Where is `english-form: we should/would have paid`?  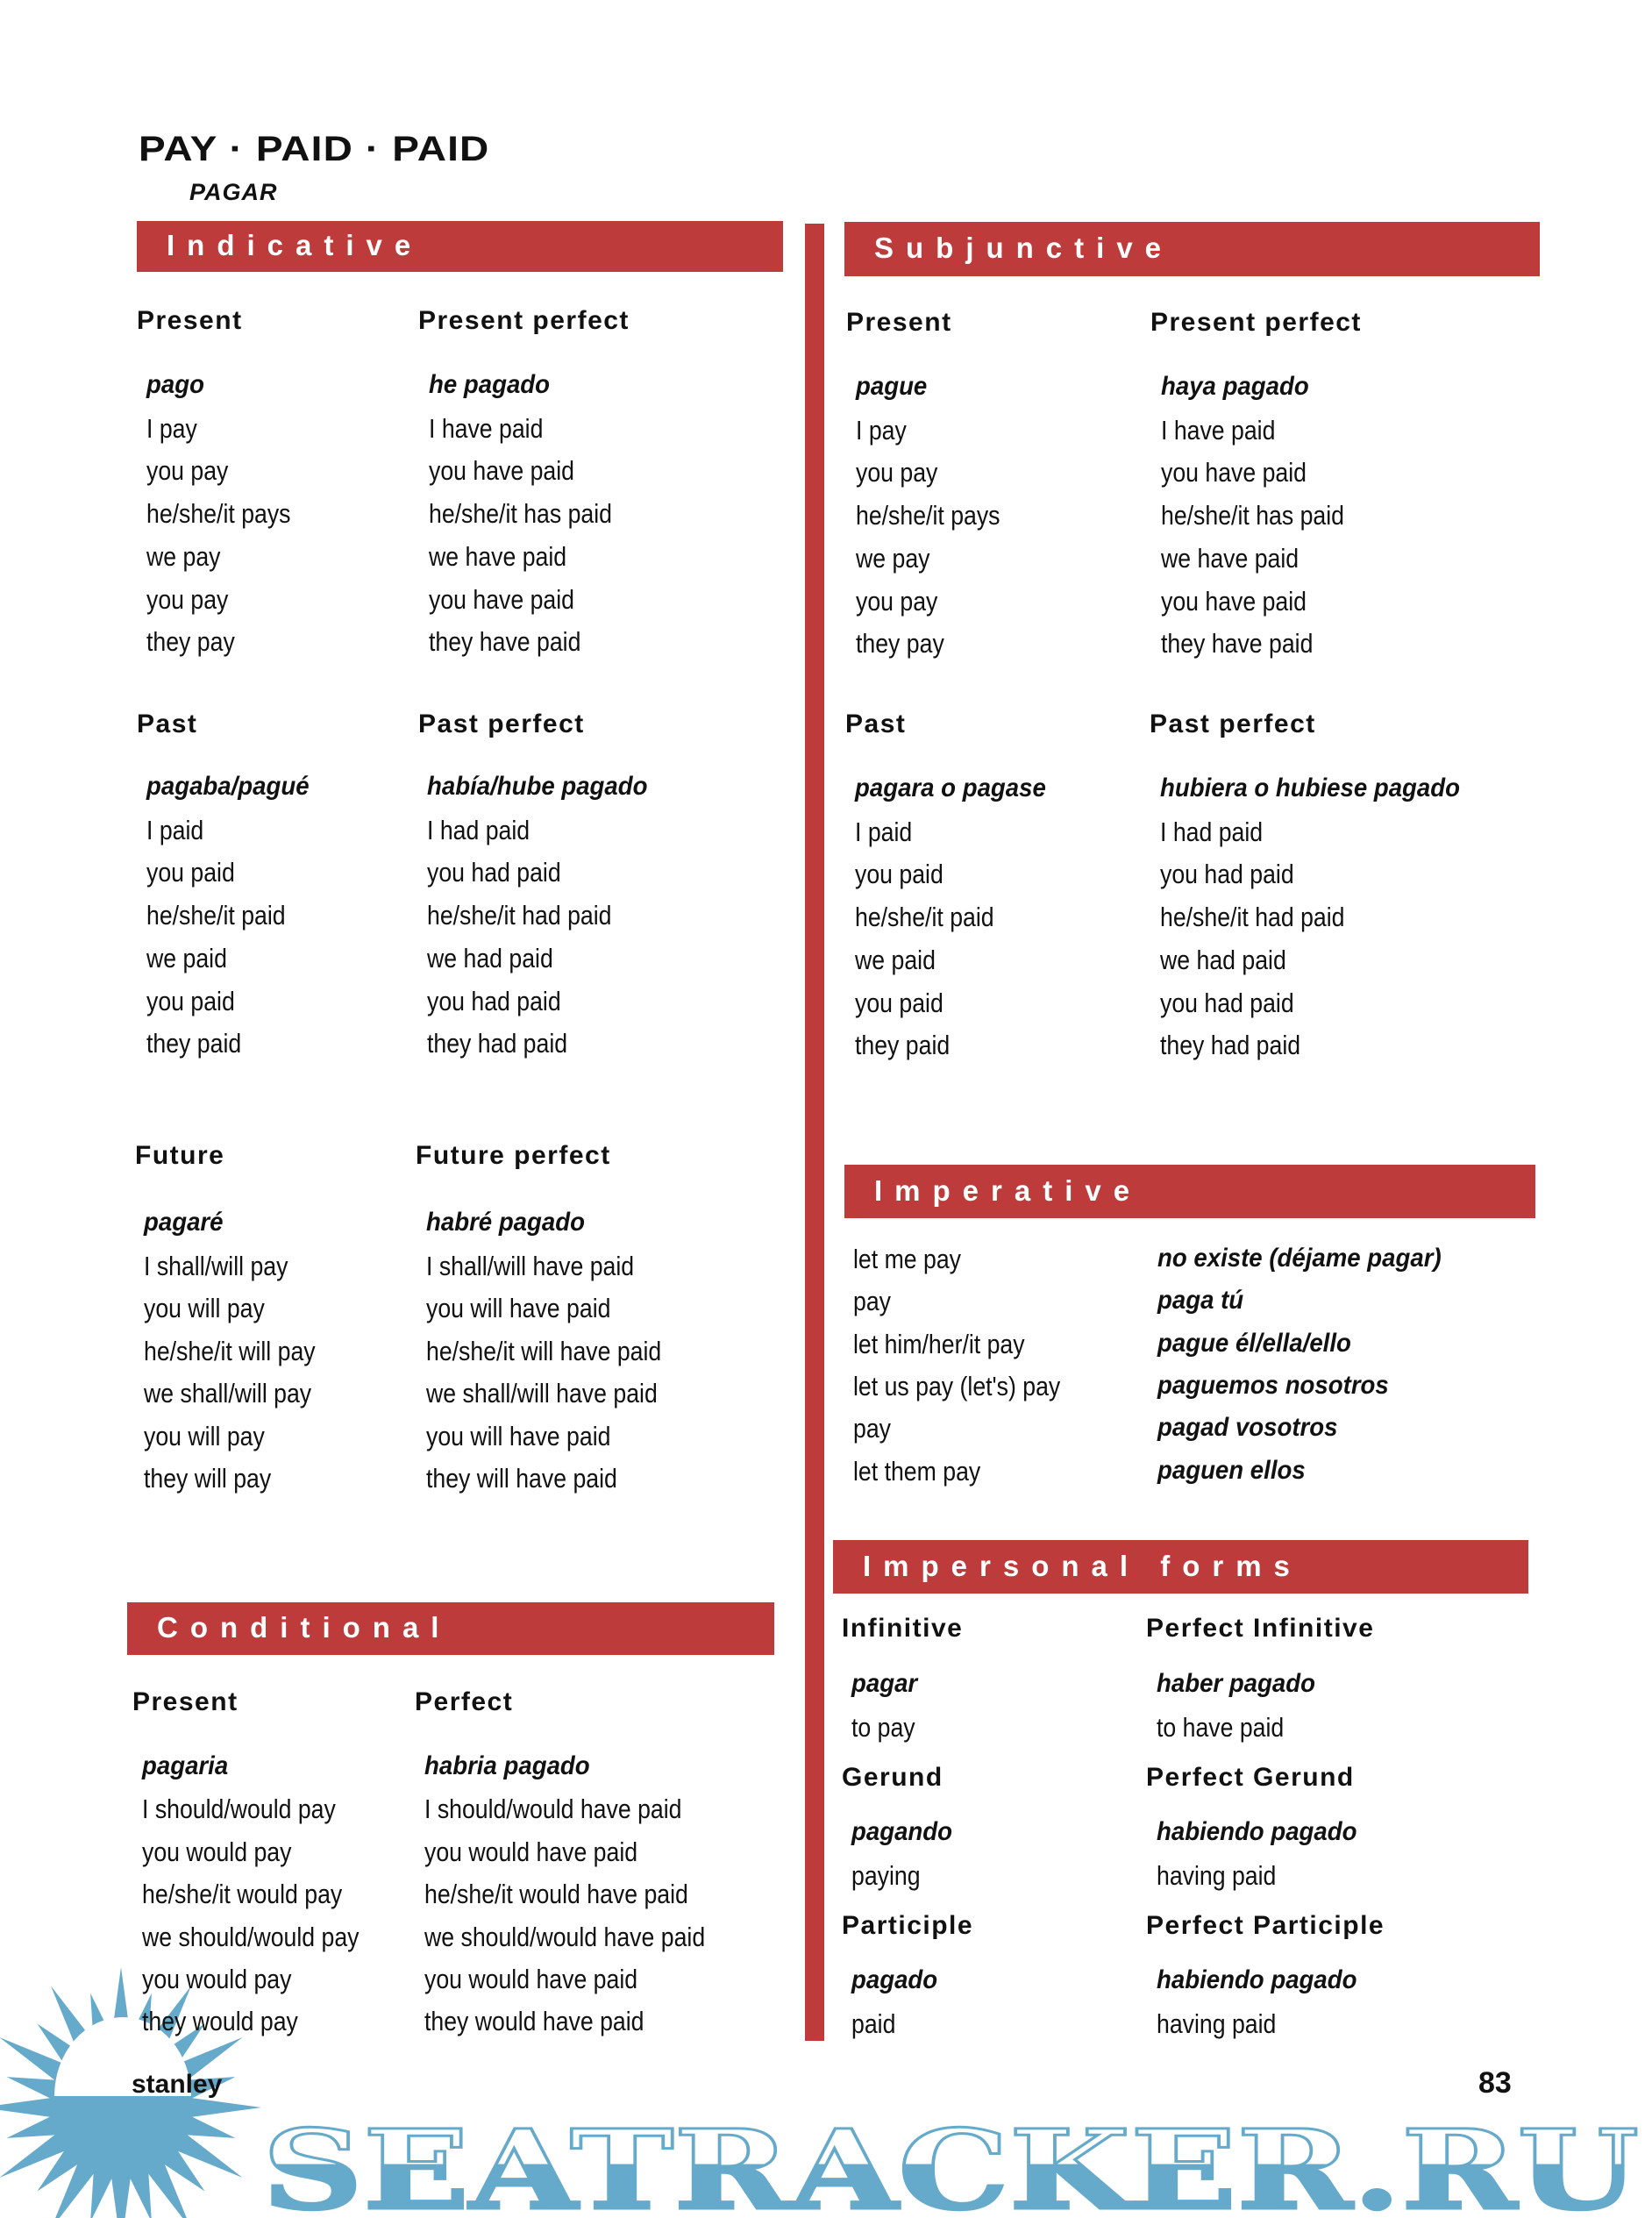 english-form: we should/would have paid is located at coordinates (565, 1936).